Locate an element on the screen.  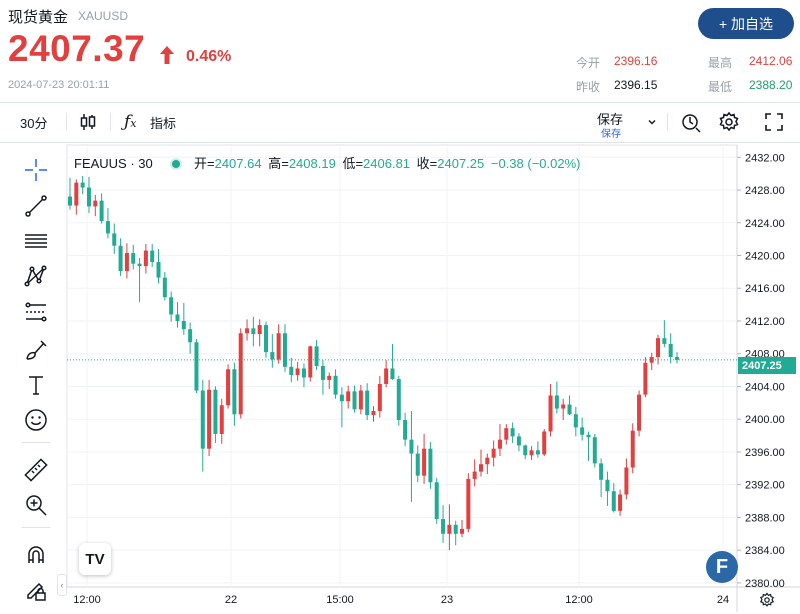
fullscreen-icon is located at coordinates (774, 122).